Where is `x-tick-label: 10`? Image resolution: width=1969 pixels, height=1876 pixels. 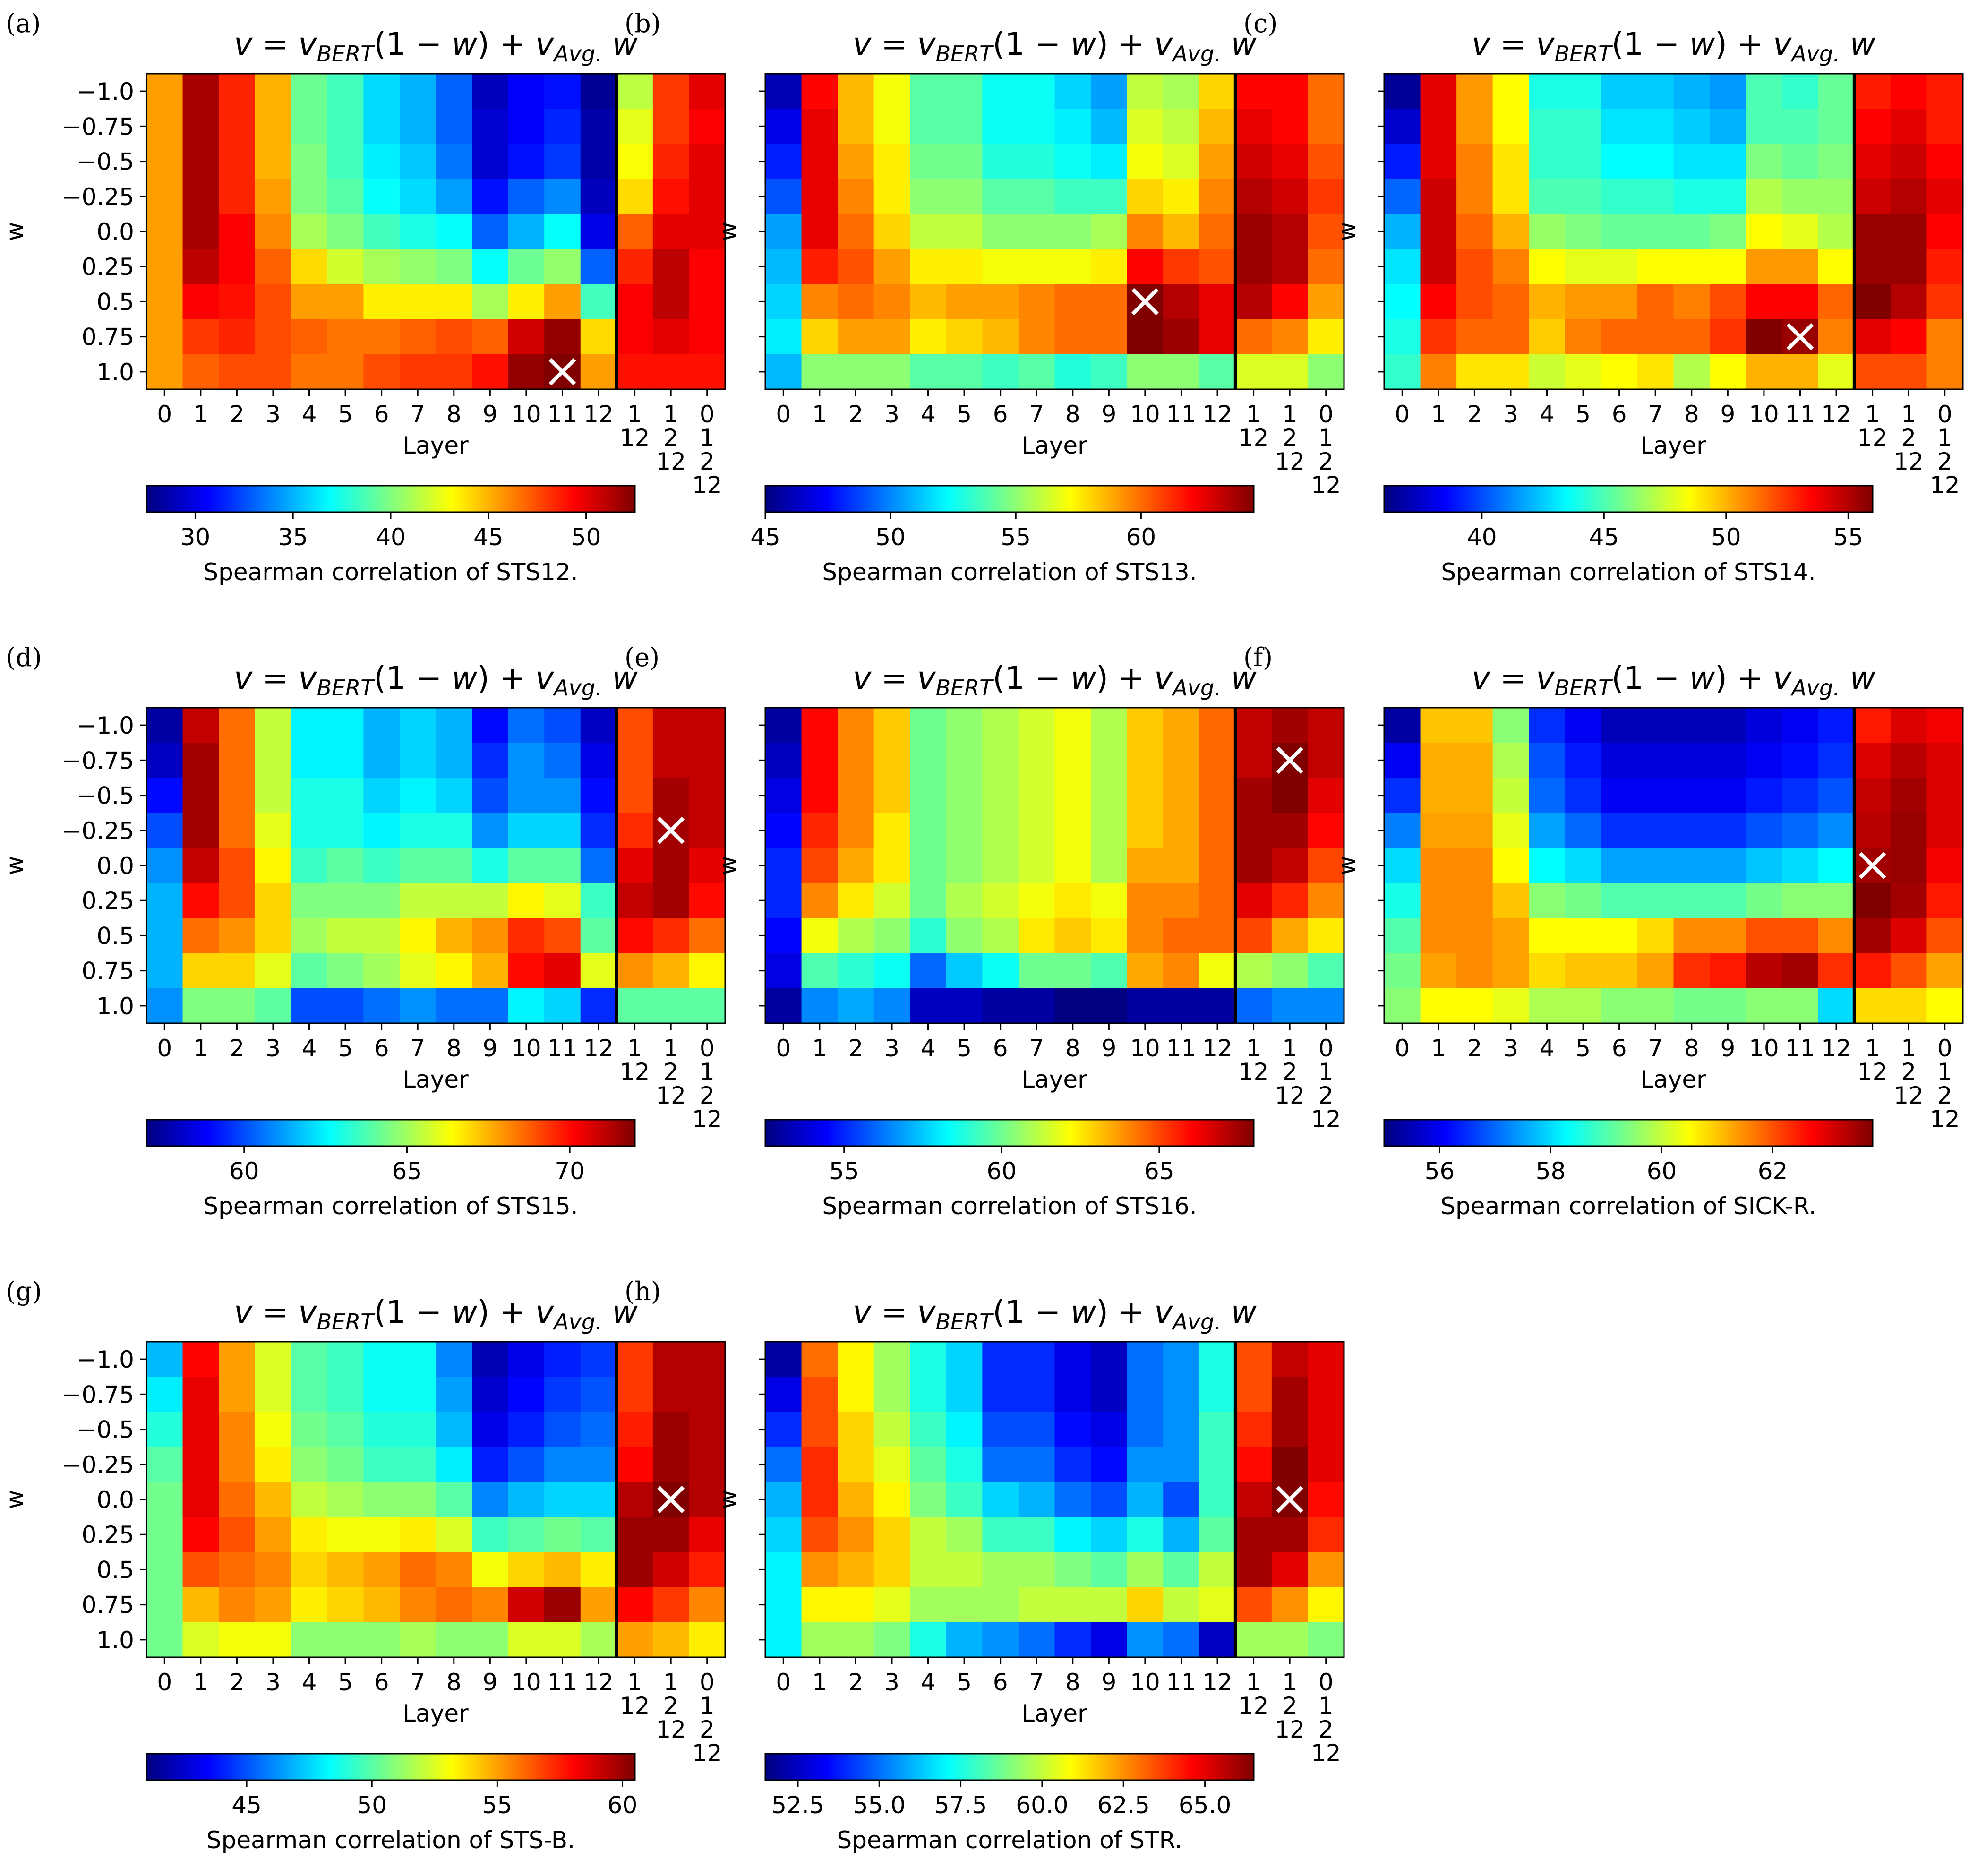
x-tick-label: 10 is located at coordinates (526, 414).